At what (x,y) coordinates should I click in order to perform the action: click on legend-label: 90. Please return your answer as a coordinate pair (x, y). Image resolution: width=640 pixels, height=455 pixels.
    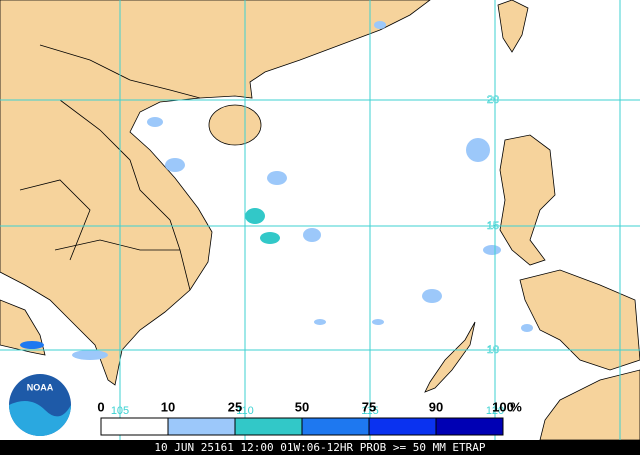
    Looking at the image, I should click on (436, 406).